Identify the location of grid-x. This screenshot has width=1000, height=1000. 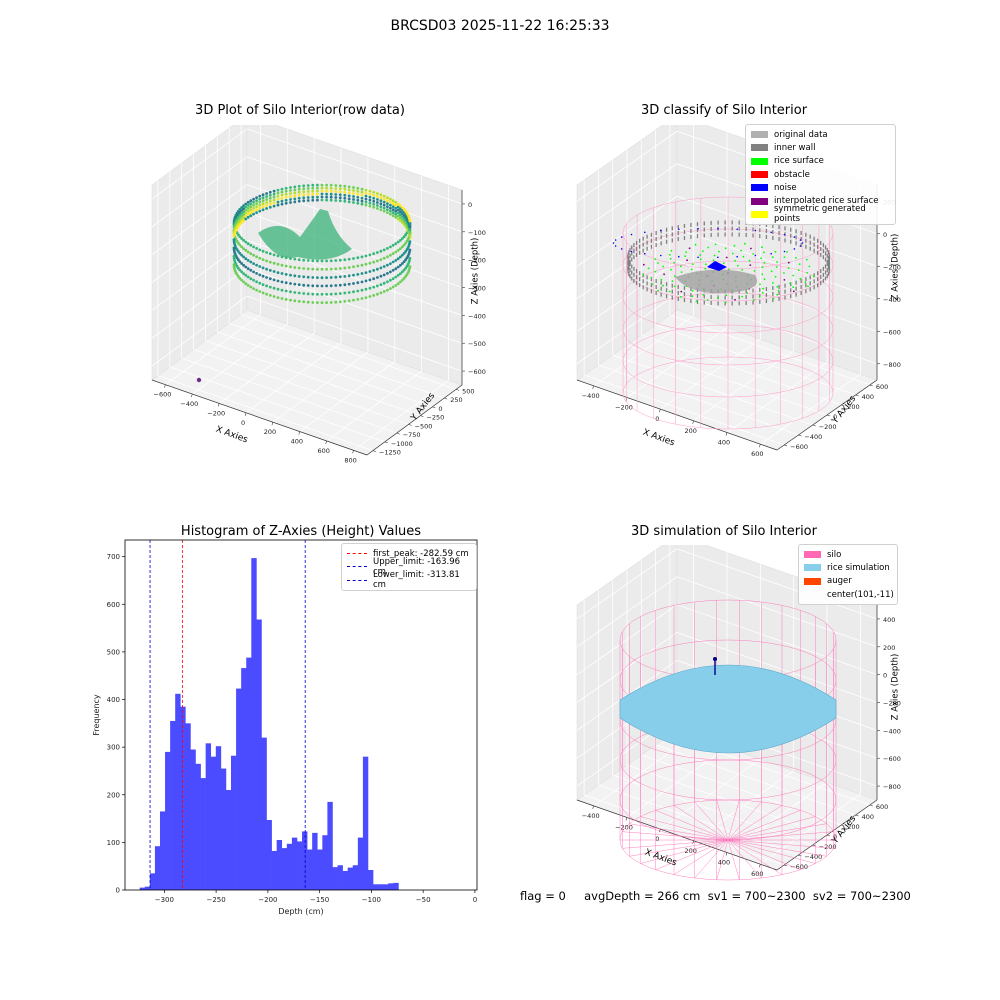
(777, 720).